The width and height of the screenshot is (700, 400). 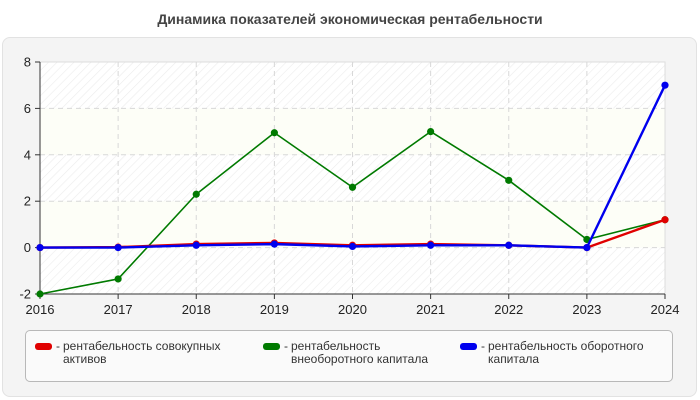 I want to click on svg-text: 6, so click(x=27, y=108).